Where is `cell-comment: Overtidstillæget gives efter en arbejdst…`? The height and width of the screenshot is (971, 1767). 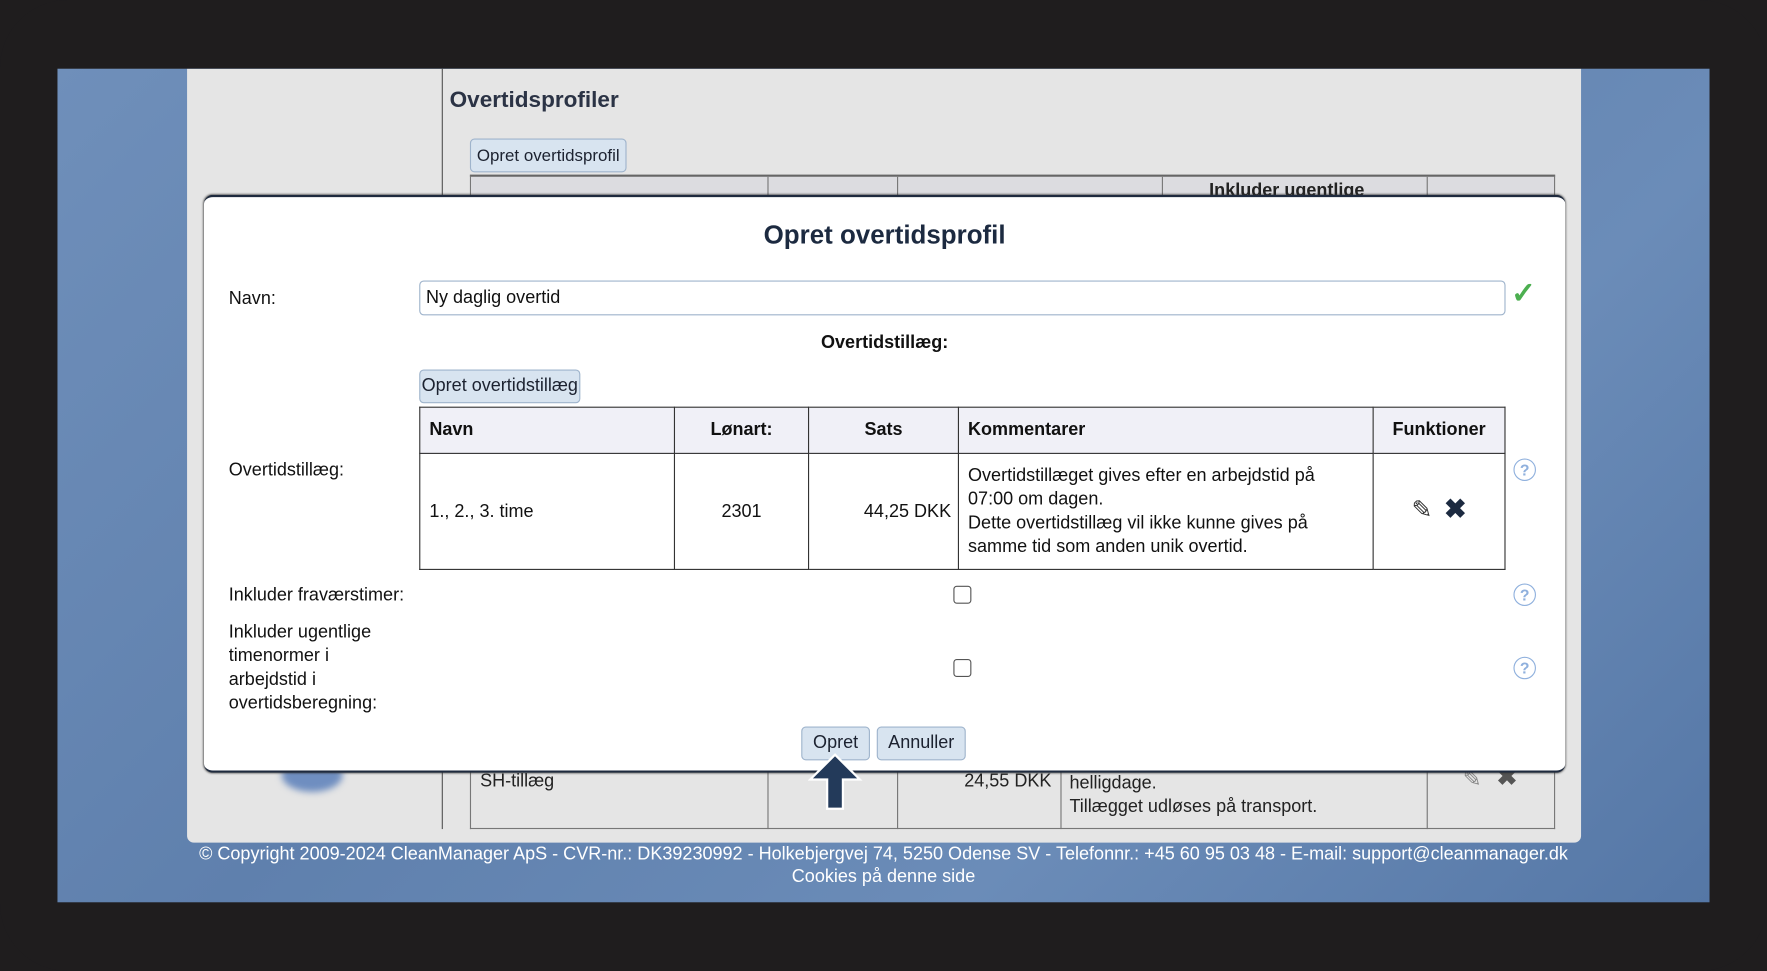
cell-comment: Overtidstillæget gives efter en arbejdst… is located at coordinates (1165, 511).